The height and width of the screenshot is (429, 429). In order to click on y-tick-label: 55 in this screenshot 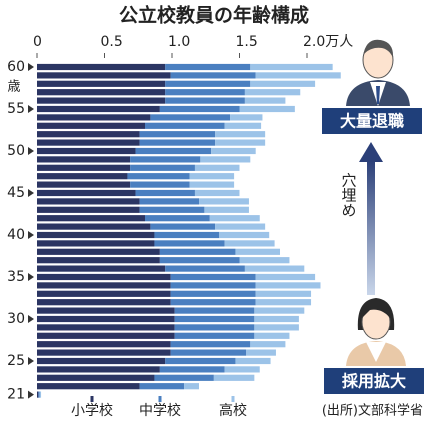, I will do `click(16, 109)`.